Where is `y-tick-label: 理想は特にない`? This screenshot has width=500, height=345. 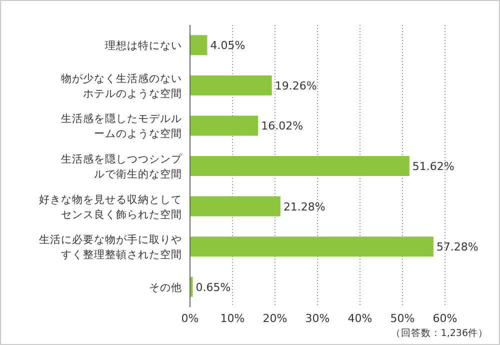 y-tick-label: 理想は特にない is located at coordinates (143, 45).